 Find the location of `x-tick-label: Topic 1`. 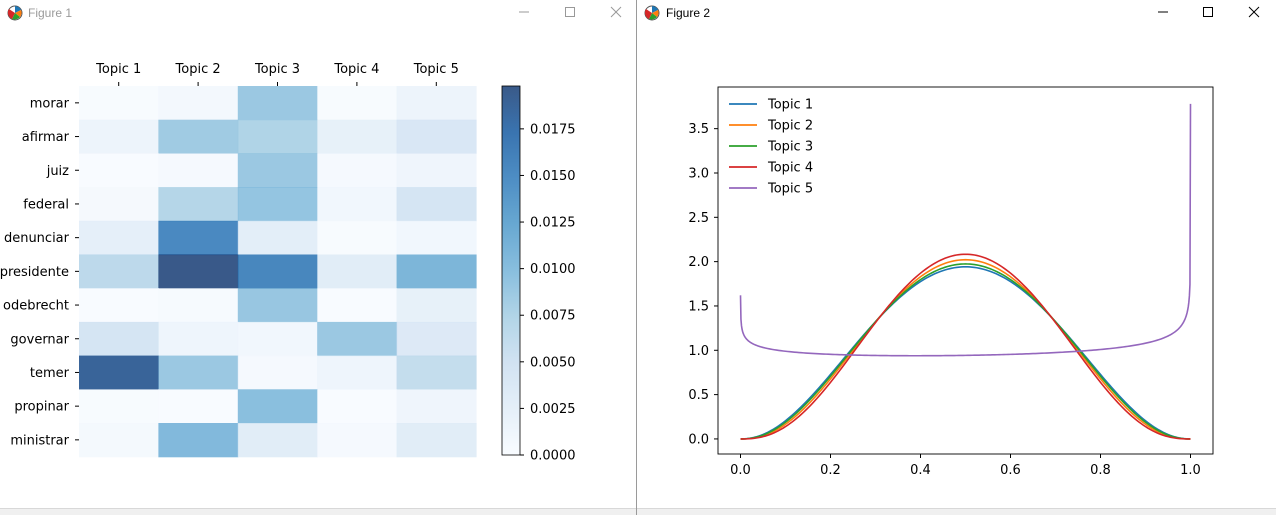

x-tick-label: Topic 1 is located at coordinates (118, 69).